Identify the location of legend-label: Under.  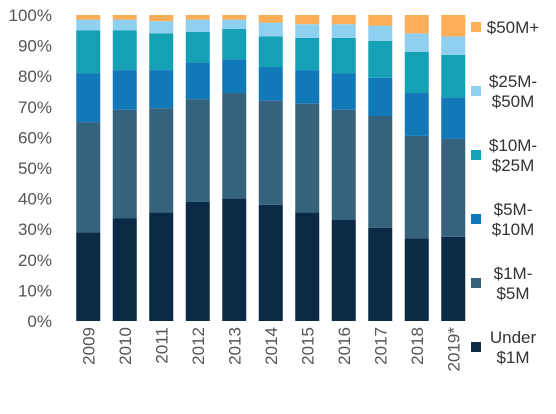
(513, 337).